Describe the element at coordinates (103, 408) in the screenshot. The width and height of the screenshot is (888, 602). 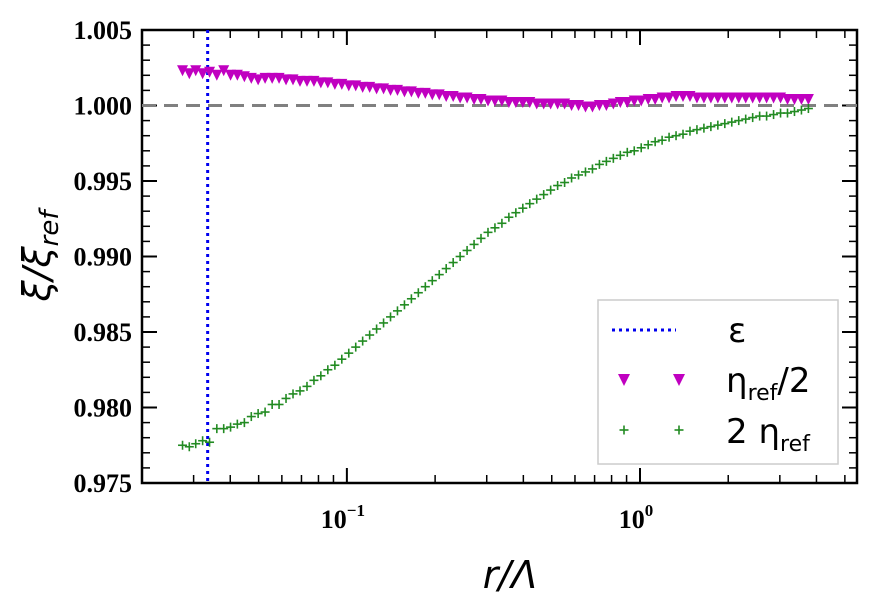
I see `y-tick-label: 0.980` at that location.